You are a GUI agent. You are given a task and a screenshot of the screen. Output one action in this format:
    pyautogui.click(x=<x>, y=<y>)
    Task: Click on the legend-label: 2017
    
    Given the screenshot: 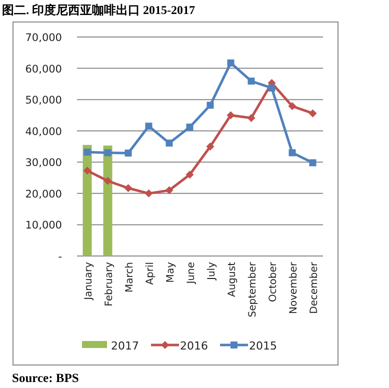 What is the action you would take?
    pyautogui.click(x=125, y=346)
    